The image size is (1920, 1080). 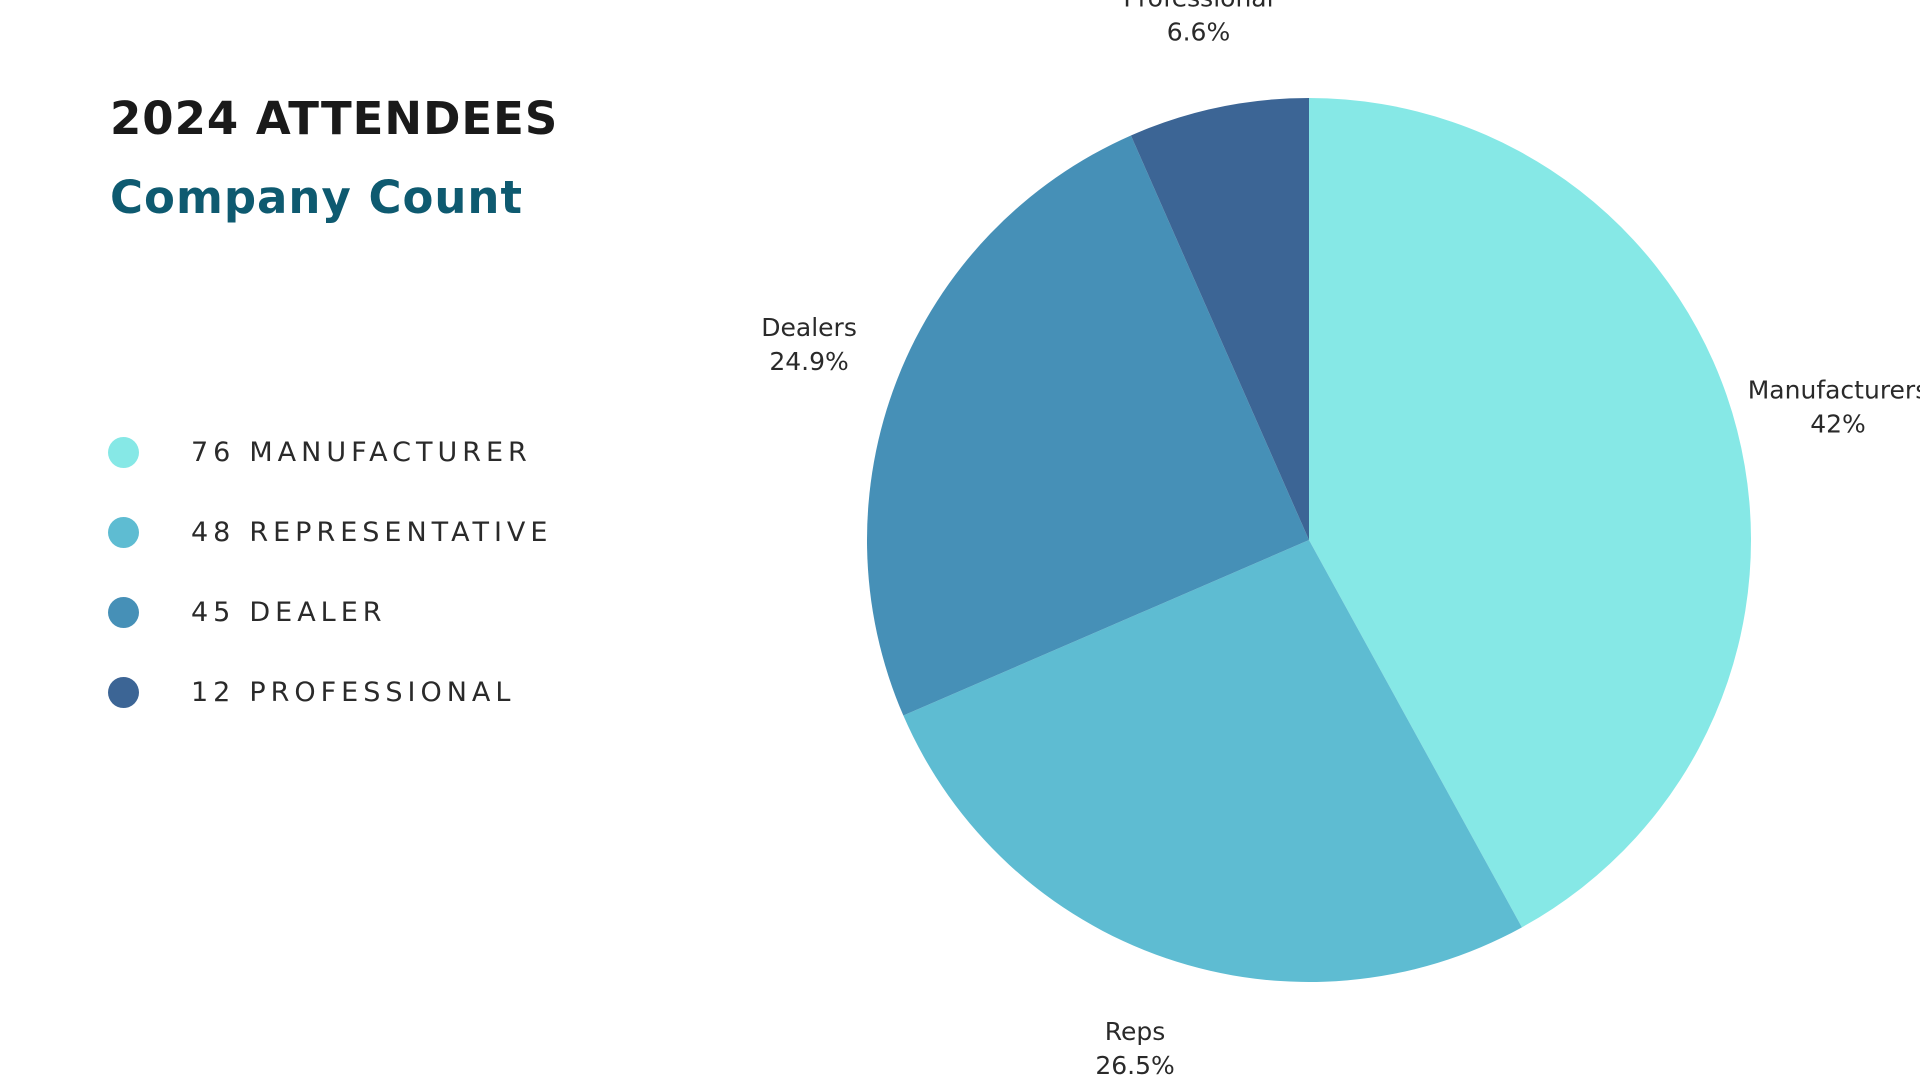 What do you see at coordinates (213, 692) in the screenshot?
I see `legend-count: 12` at bounding box center [213, 692].